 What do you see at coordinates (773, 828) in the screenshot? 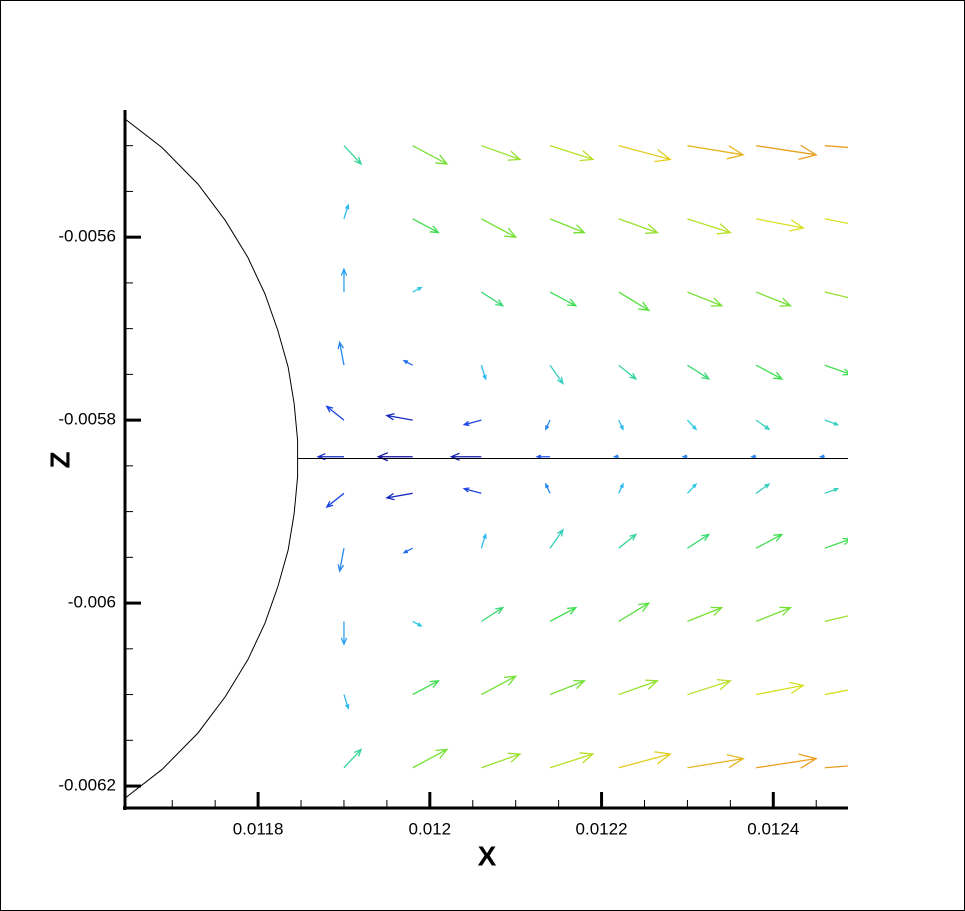
I see `x-tick-label: 0.0124` at bounding box center [773, 828].